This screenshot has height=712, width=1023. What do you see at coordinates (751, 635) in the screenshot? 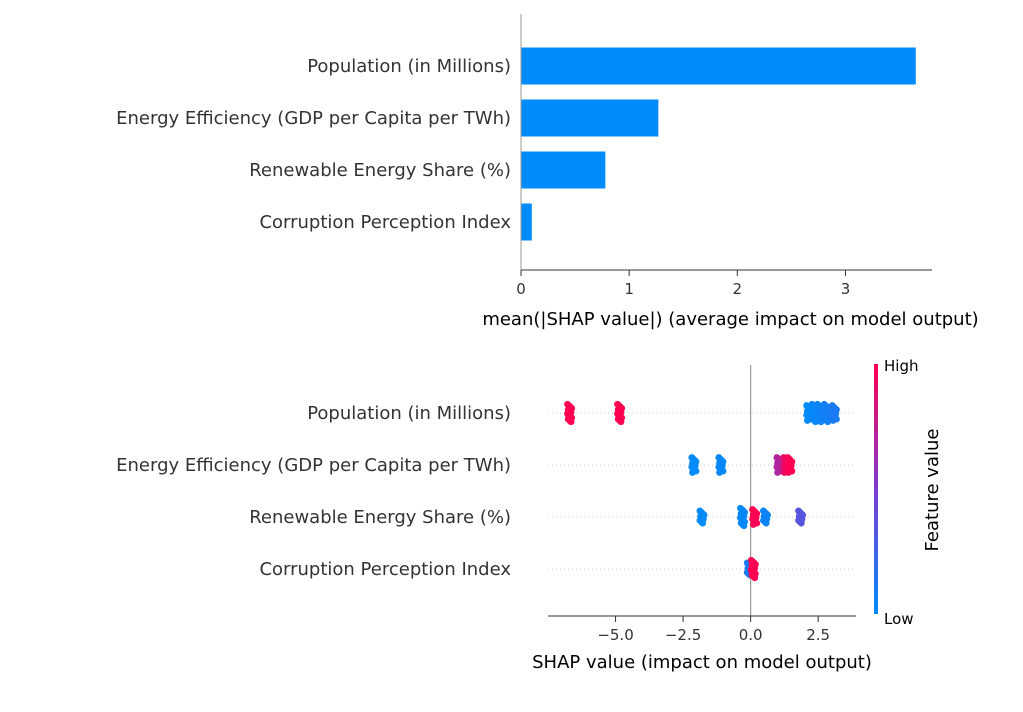
I see `beeswarm-tick-label: 0.0` at bounding box center [751, 635].